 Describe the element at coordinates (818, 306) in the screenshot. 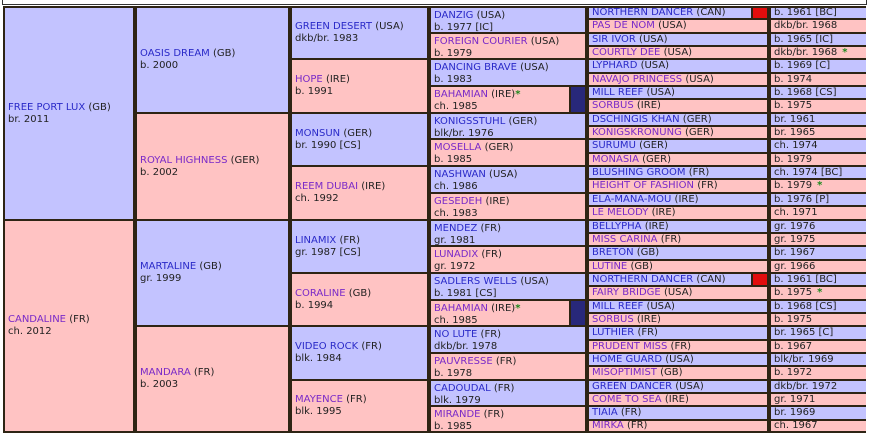

I see `horse-info-cell: b. 1968 [CS]` at that location.